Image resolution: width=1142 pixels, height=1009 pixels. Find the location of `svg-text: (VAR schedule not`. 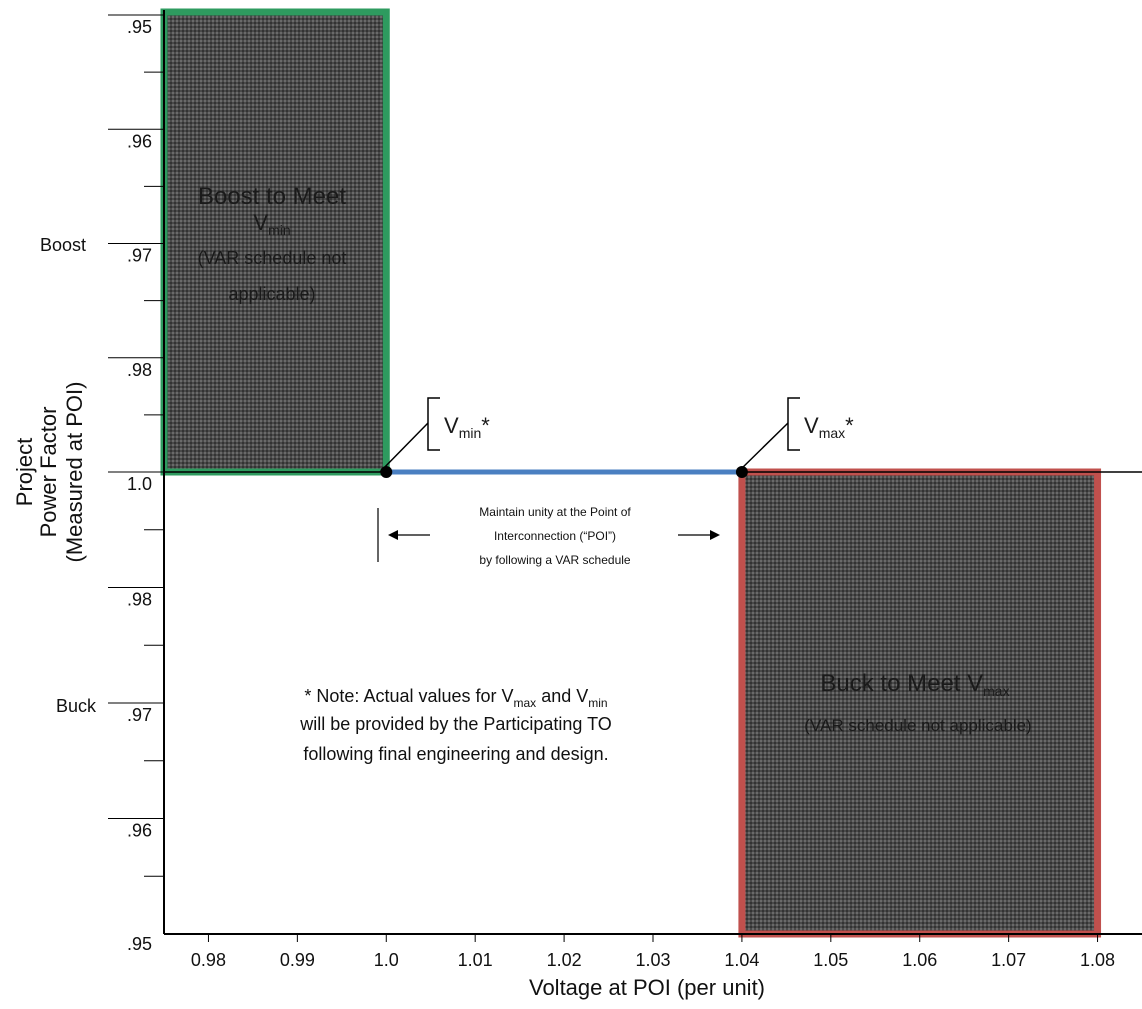

svg-text: (VAR schedule not is located at coordinates (272, 258).